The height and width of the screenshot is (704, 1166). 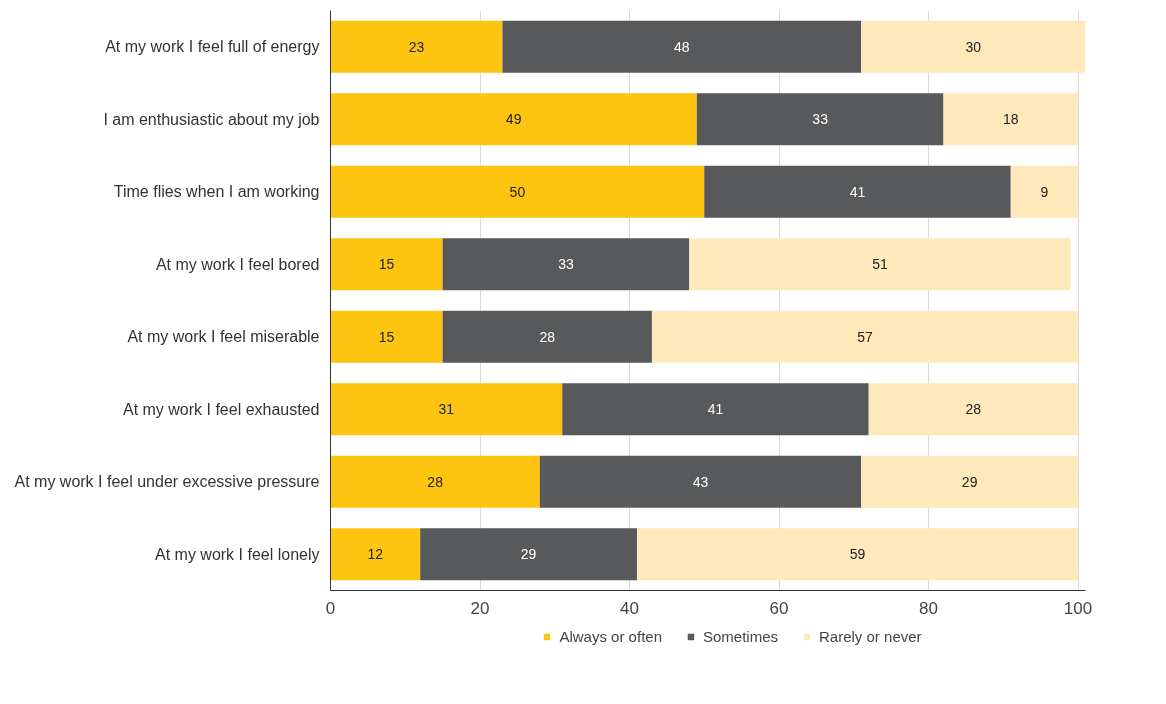 I want to click on data-label: 23, so click(x=416, y=46).